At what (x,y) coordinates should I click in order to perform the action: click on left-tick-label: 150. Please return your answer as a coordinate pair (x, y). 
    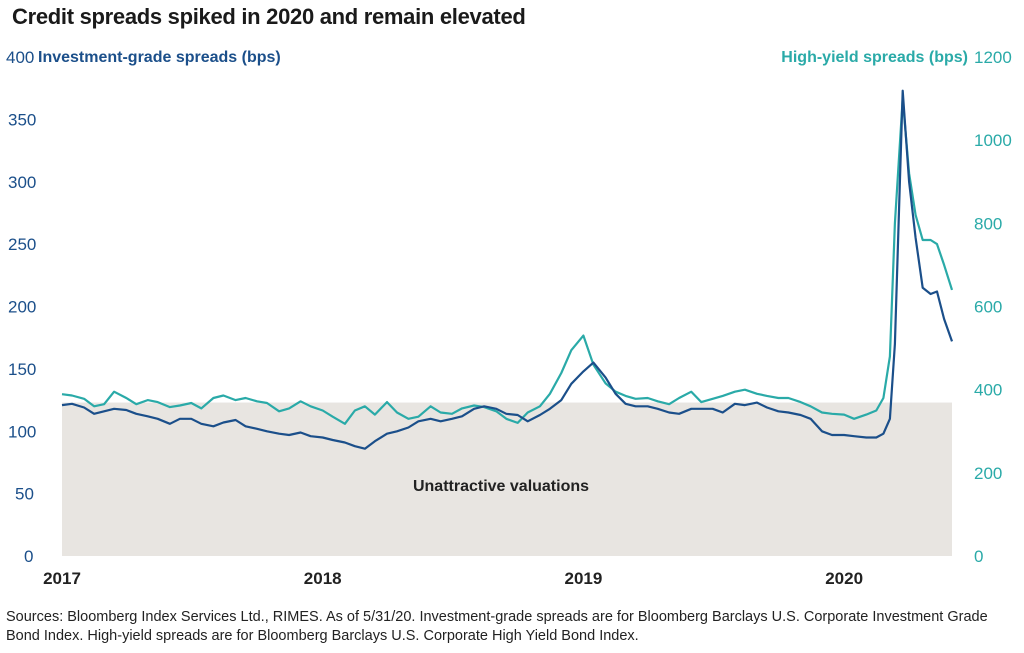
    Looking at the image, I should click on (22, 369).